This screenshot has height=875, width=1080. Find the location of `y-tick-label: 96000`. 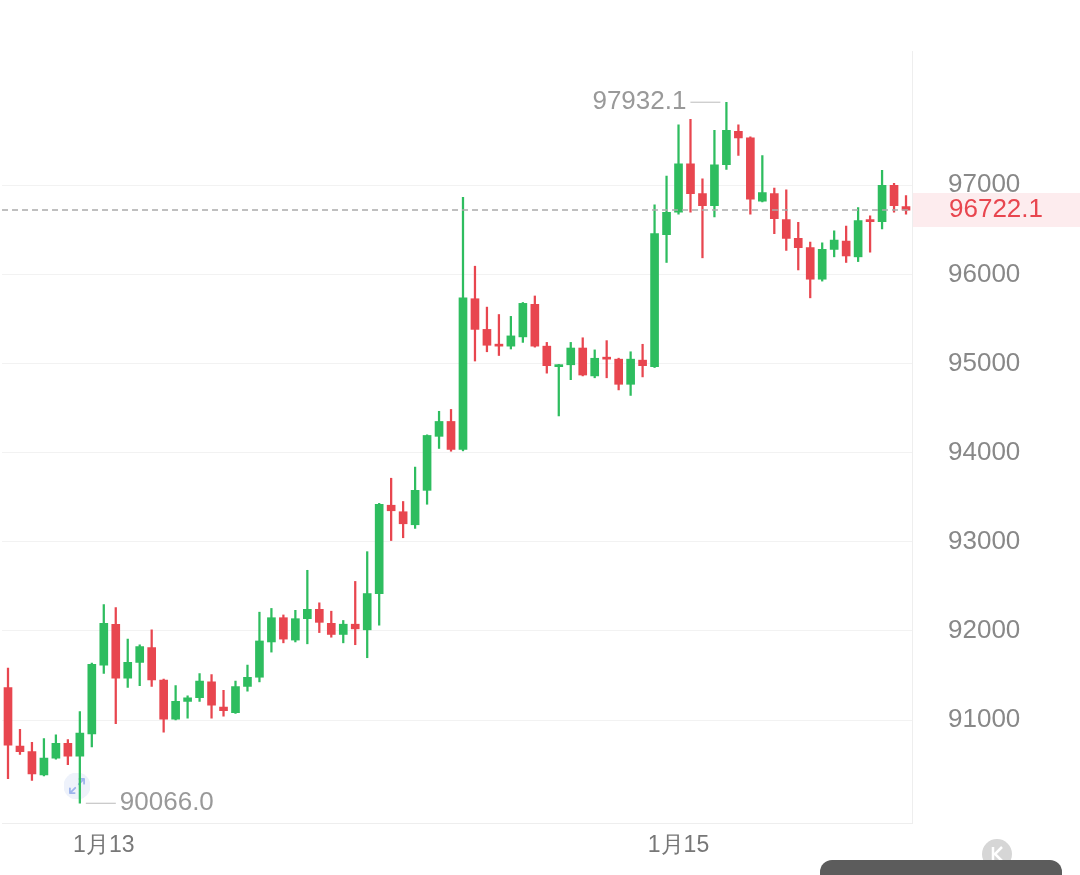

y-tick-label: 96000 is located at coordinates (984, 272).